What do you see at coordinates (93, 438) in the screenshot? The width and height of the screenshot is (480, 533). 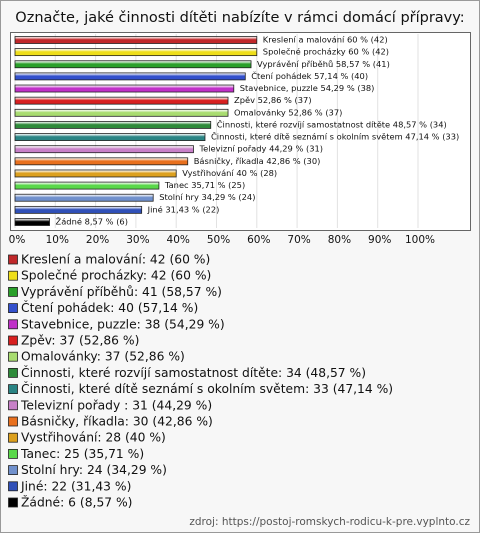 I see `legend-label: Vystřihování: 28 (40 %)` at bounding box center [93, 438].